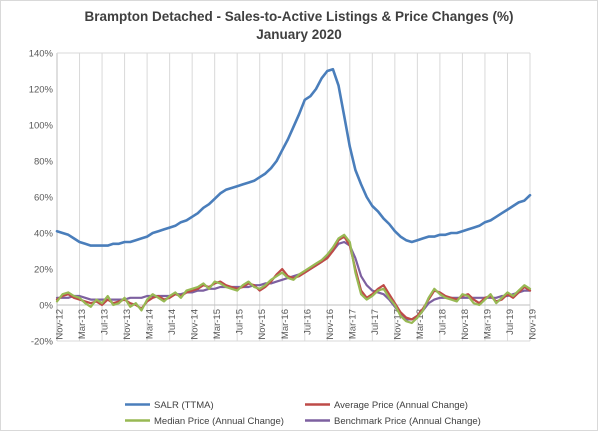  Describe the element at coordinates (375, 322) in the screenshot. I see `x-tick-label: Jul-17` at that location.